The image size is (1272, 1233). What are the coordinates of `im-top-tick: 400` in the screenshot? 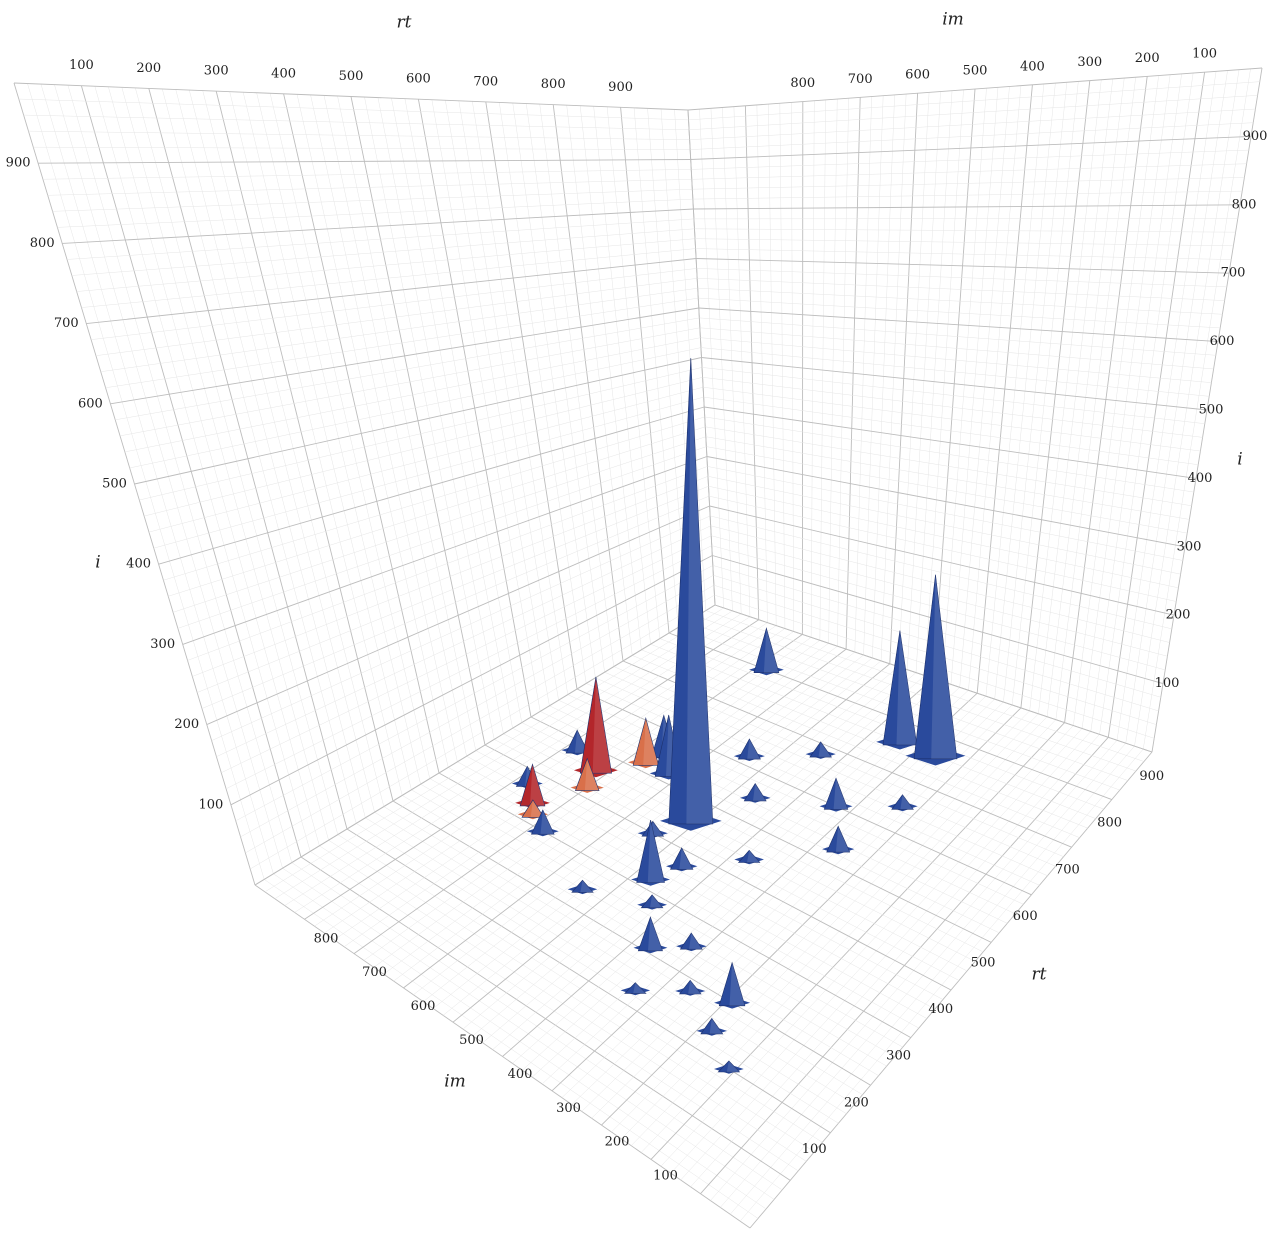 It's located at (1032, 66).